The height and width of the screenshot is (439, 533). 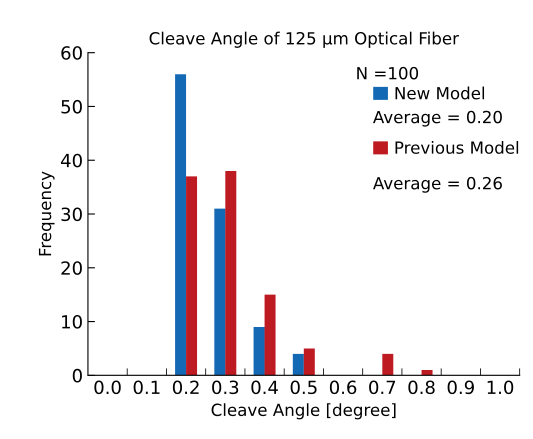 I want to click on y-tick-label: 40, so click(x=71, y=161).